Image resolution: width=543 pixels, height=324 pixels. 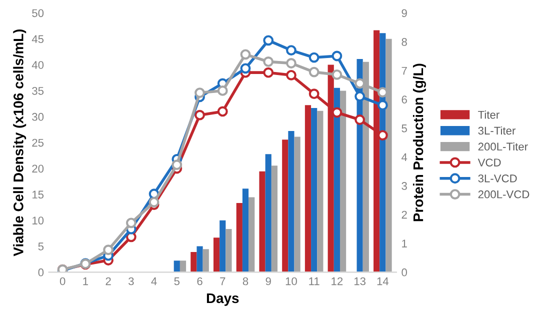 I want to click on y2-tick-label: 8, so click(x=404, y=42).